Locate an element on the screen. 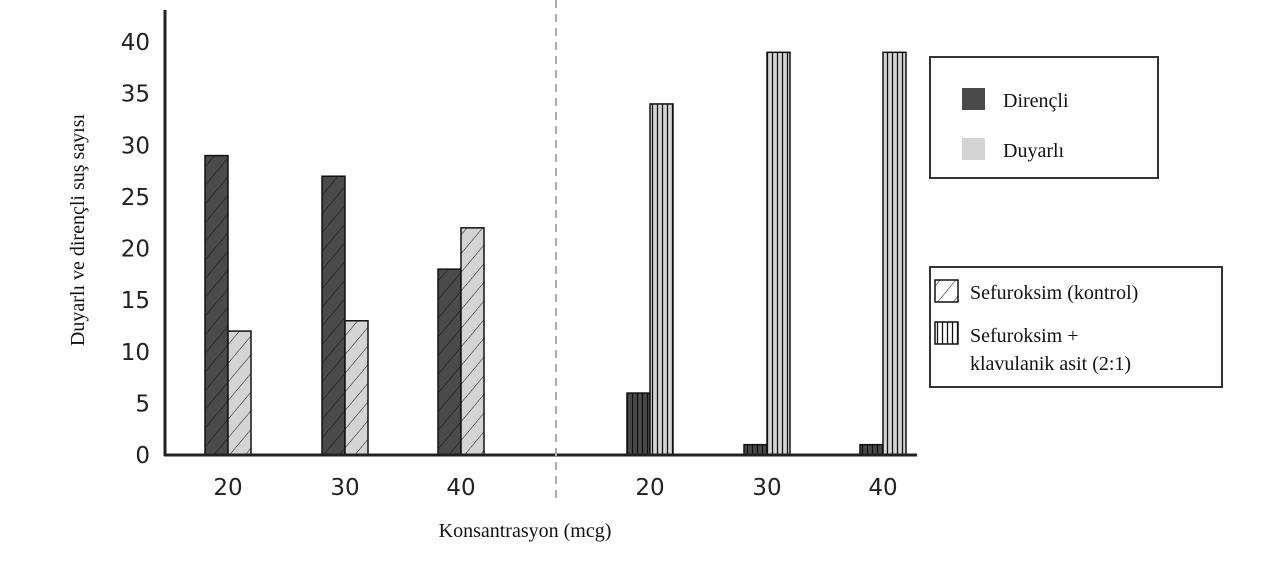 This screenshot has height=568, width=1261. x-axis-label: Konsantrasyon (mcg) is located at coordinates (525, 531).